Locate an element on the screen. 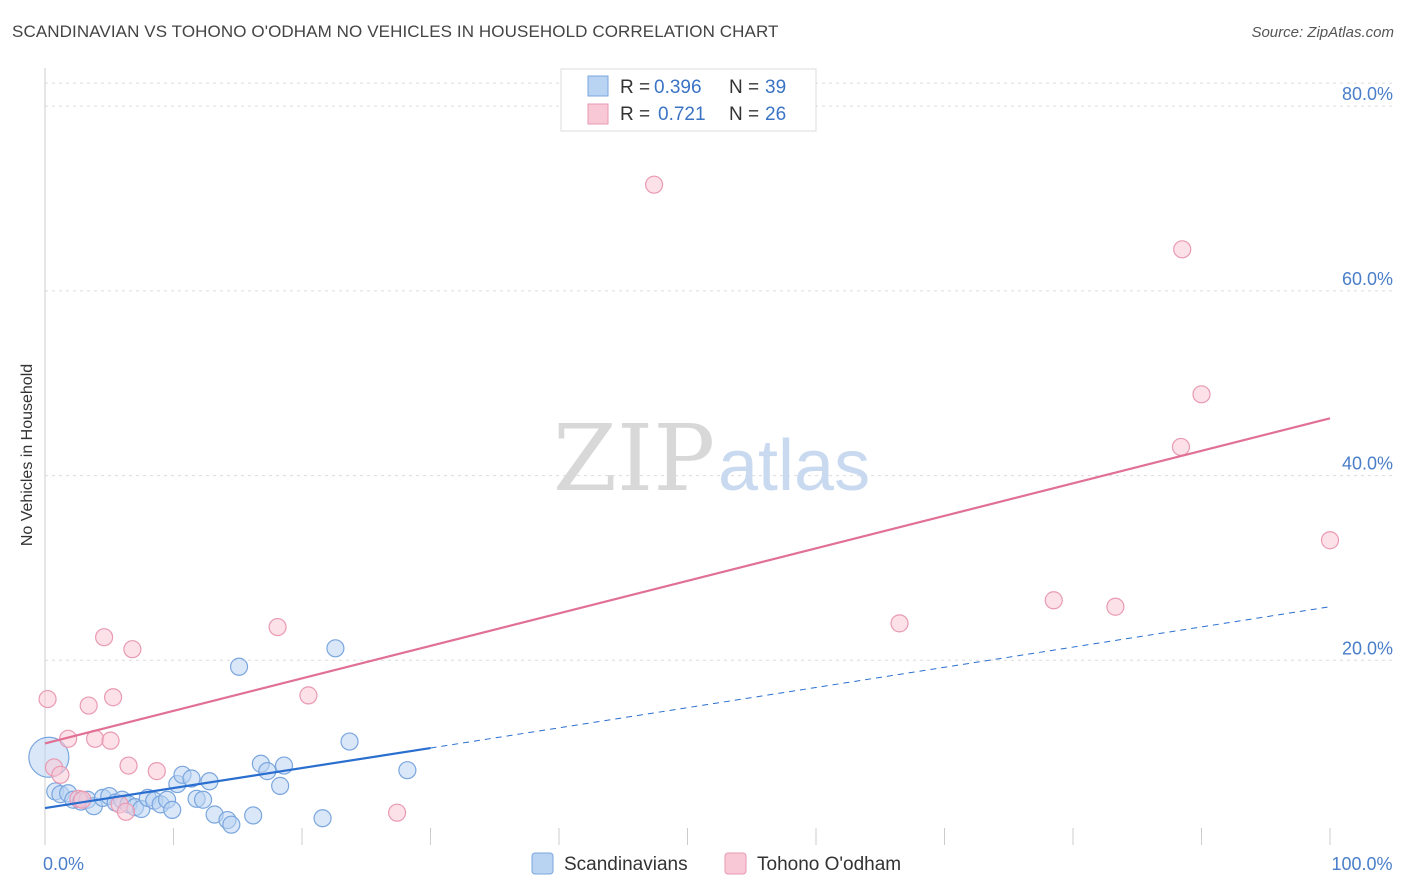 The image size is (1406, 892). y-tick-label: 40.0% is located at coordinates (1367, 464).